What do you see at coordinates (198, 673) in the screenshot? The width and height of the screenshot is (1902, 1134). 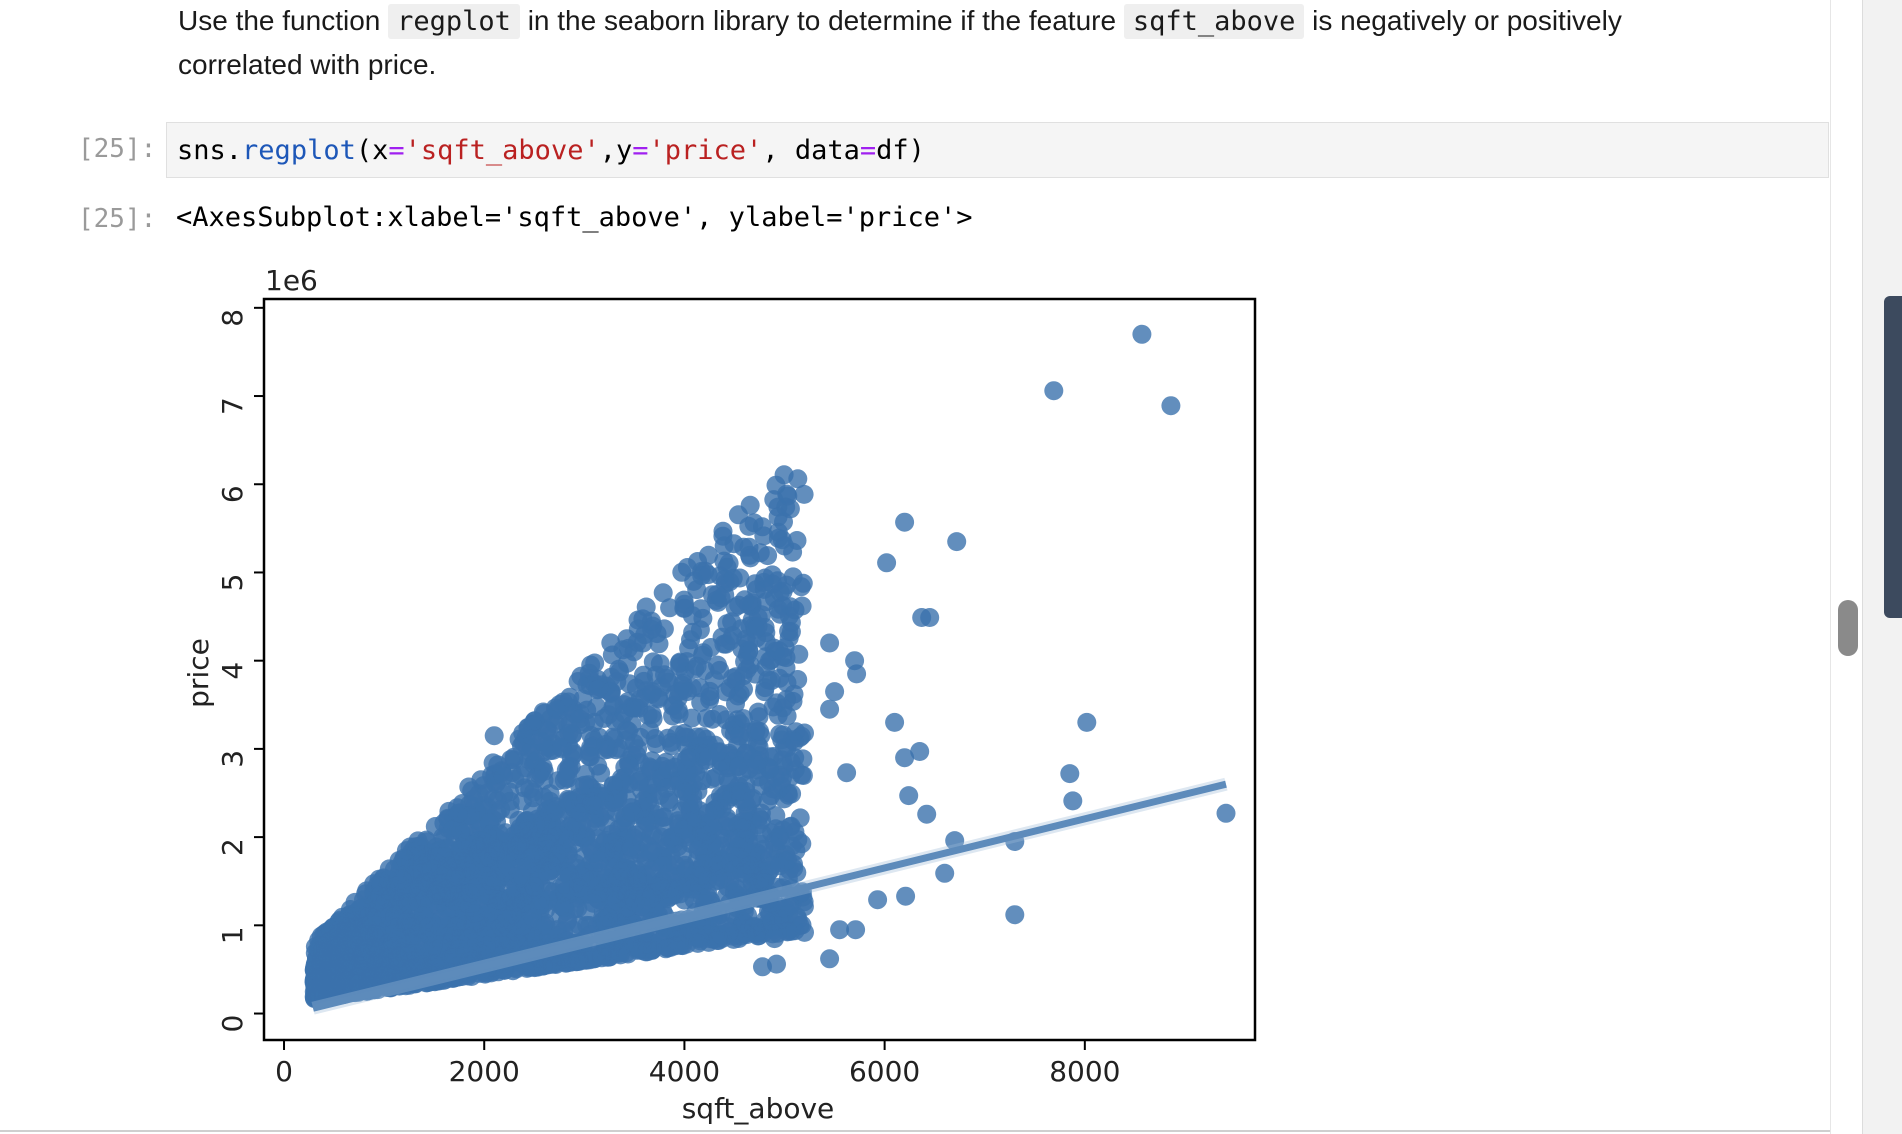 I see `y-axis-label: price` at bounding box center [198, 673].